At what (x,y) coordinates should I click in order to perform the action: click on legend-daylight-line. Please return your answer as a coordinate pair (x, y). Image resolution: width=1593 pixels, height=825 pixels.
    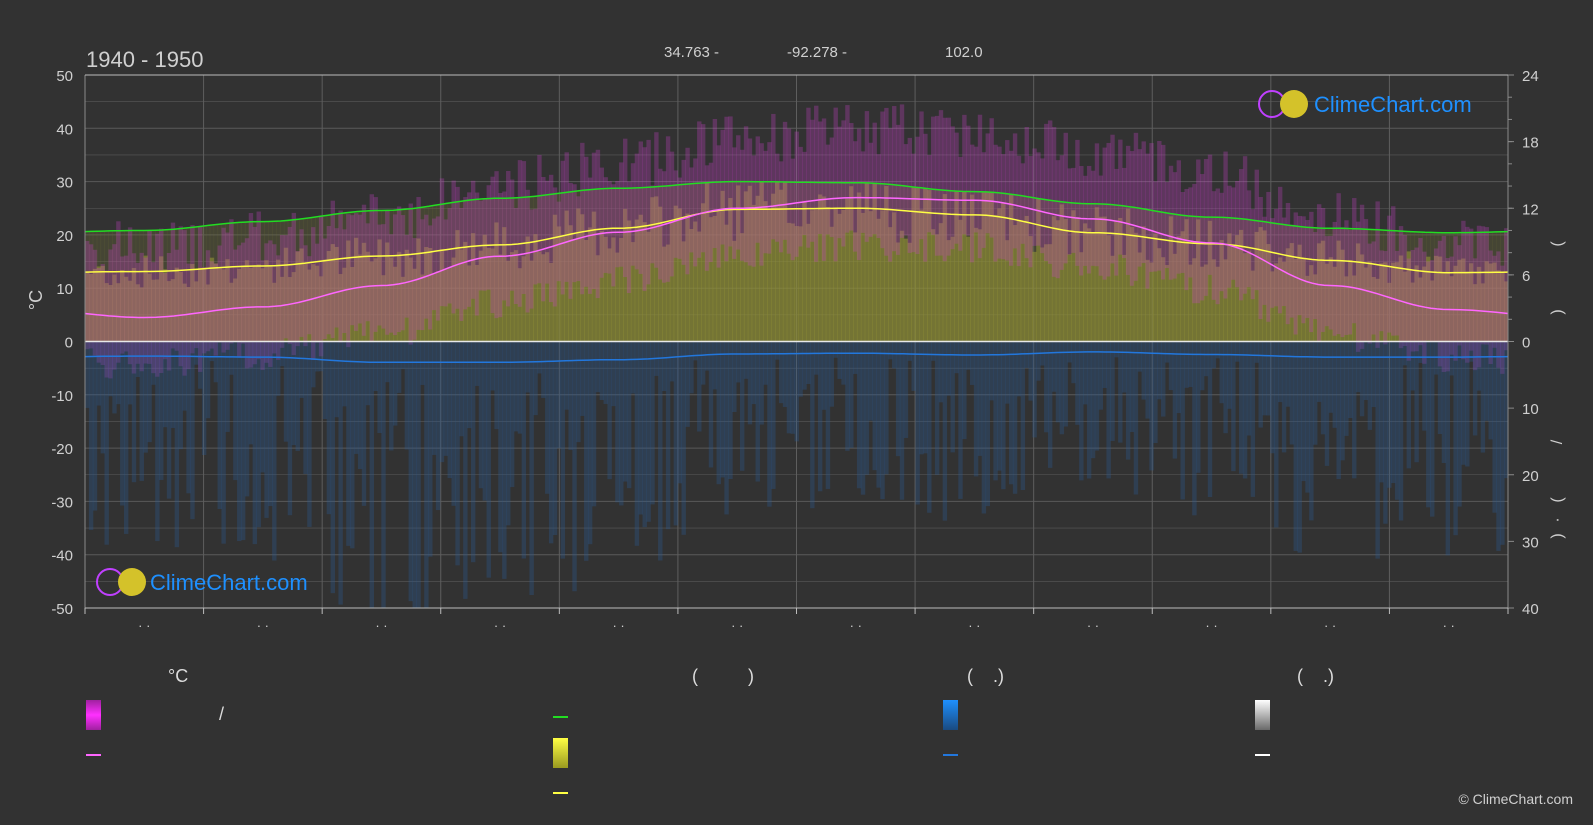
    Looking at the image, I should click on (560, 717).